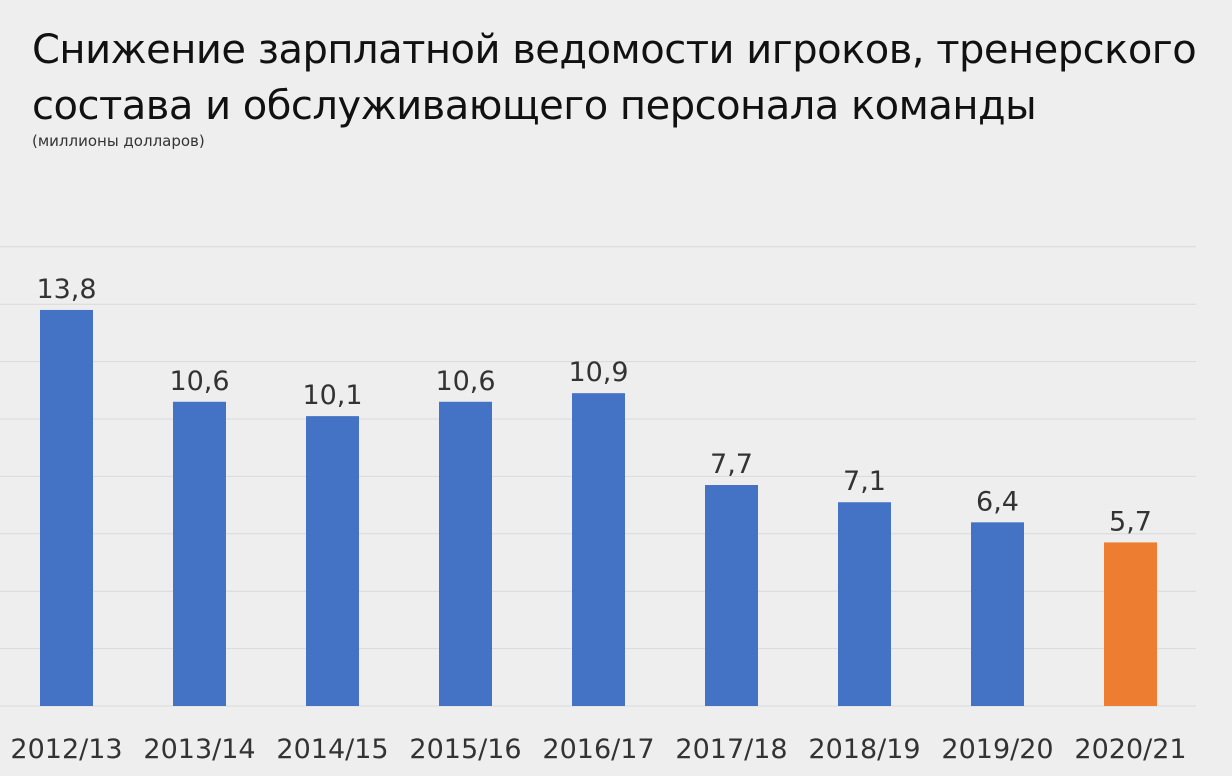  What do you see at coordinates (731, 464) in the screenshot?
I see `data-label: 7,7` at bounding box center [731, 464].